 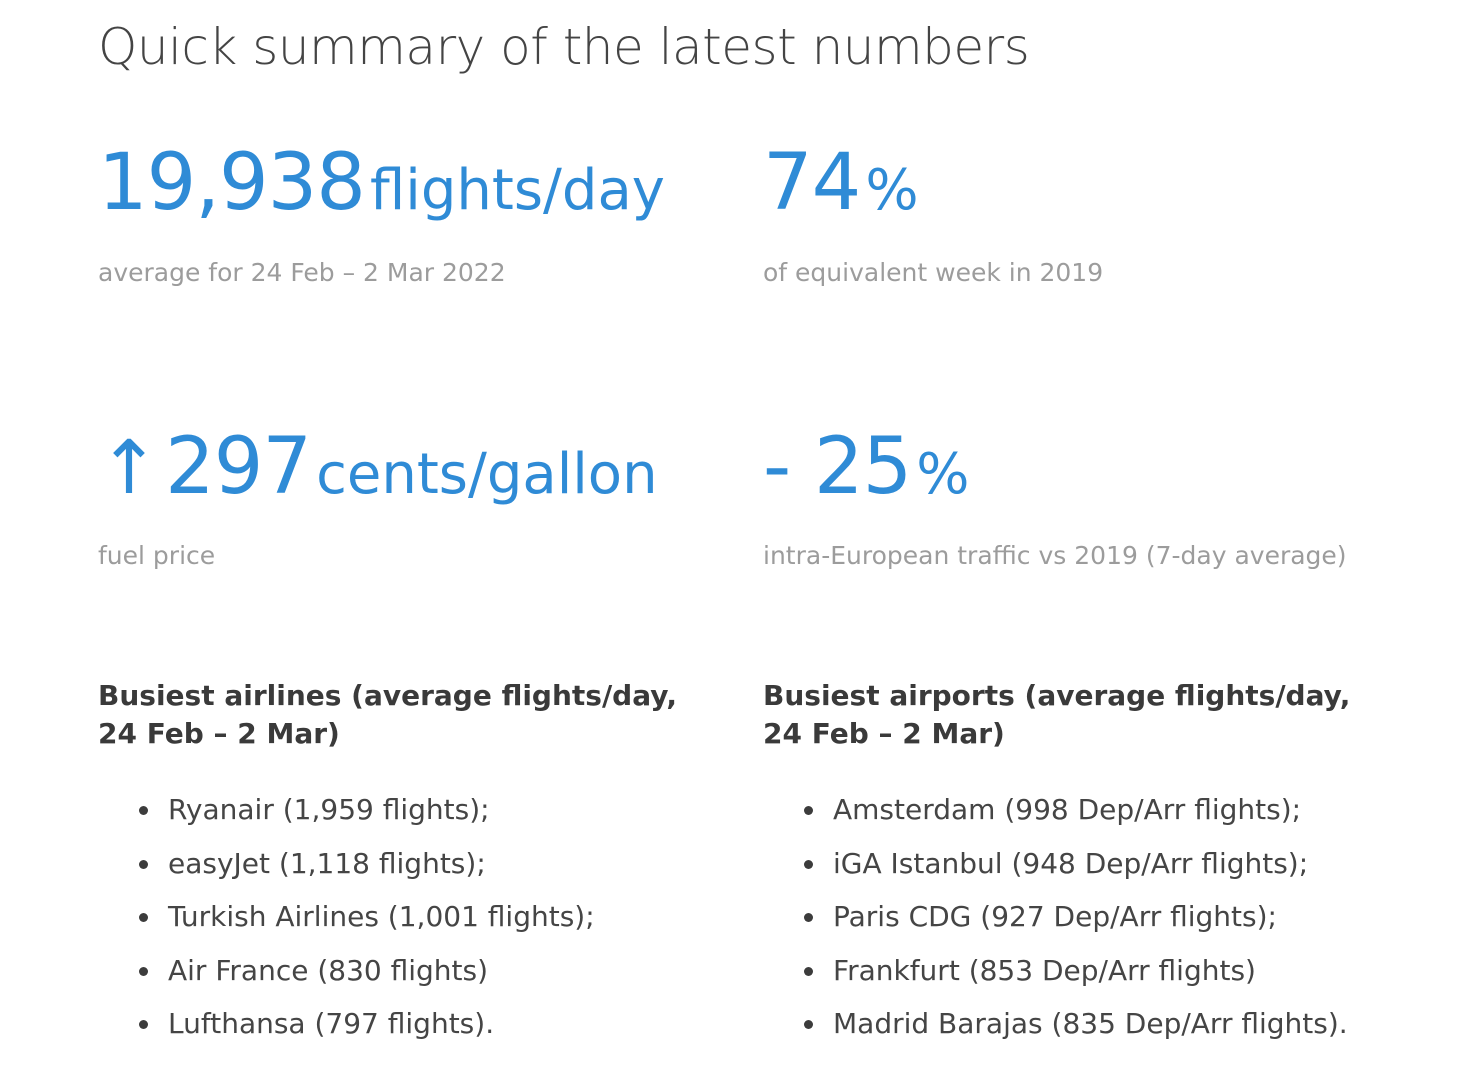 I want to click on arrow-up-icon: ↑, so click(x=129, y=468).